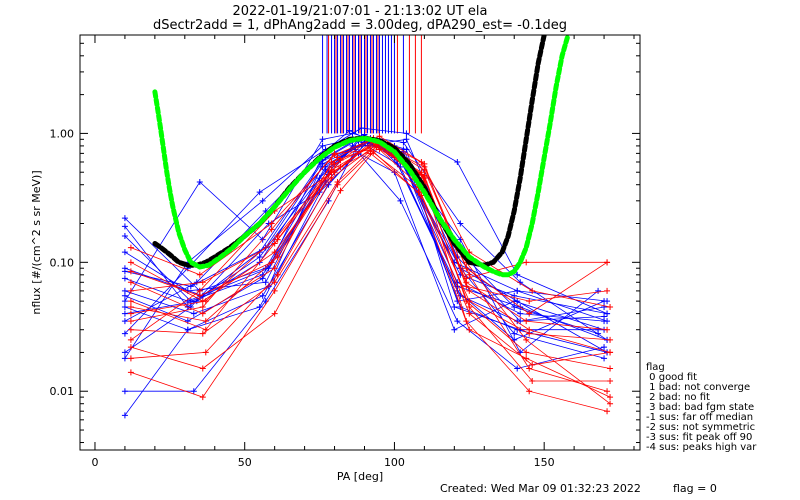  I want to click on y-axis-label: nflux [#/(cm^2 s sr MeV)], so click(36, 242).